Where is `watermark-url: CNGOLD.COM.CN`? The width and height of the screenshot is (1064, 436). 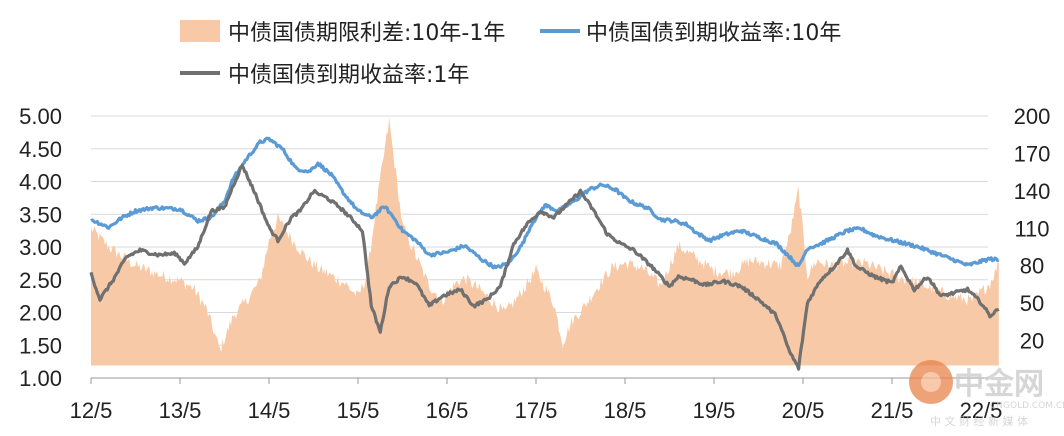
watermark-url: CNGOLD.COM.CN is located at coordinates (1027, 406).